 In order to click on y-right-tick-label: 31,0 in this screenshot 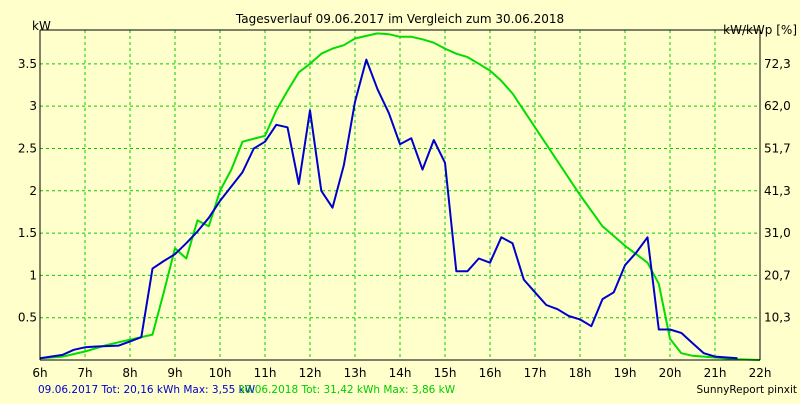, I will do `click(777, 233)`.